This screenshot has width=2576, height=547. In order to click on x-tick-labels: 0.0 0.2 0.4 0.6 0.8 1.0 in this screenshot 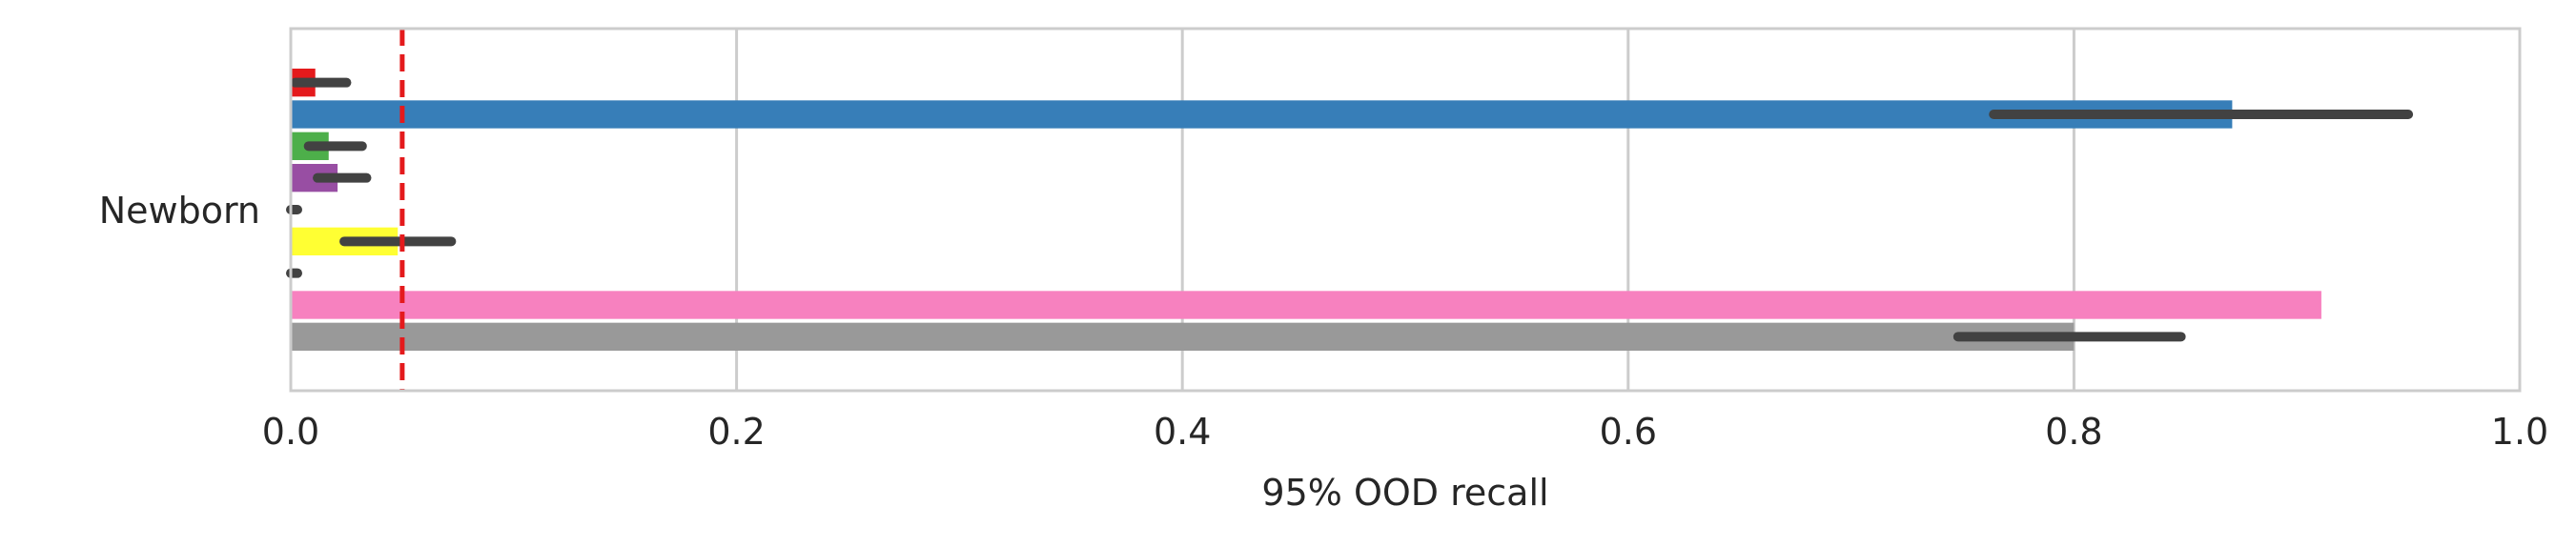, I will do `click(1405, 432)`.